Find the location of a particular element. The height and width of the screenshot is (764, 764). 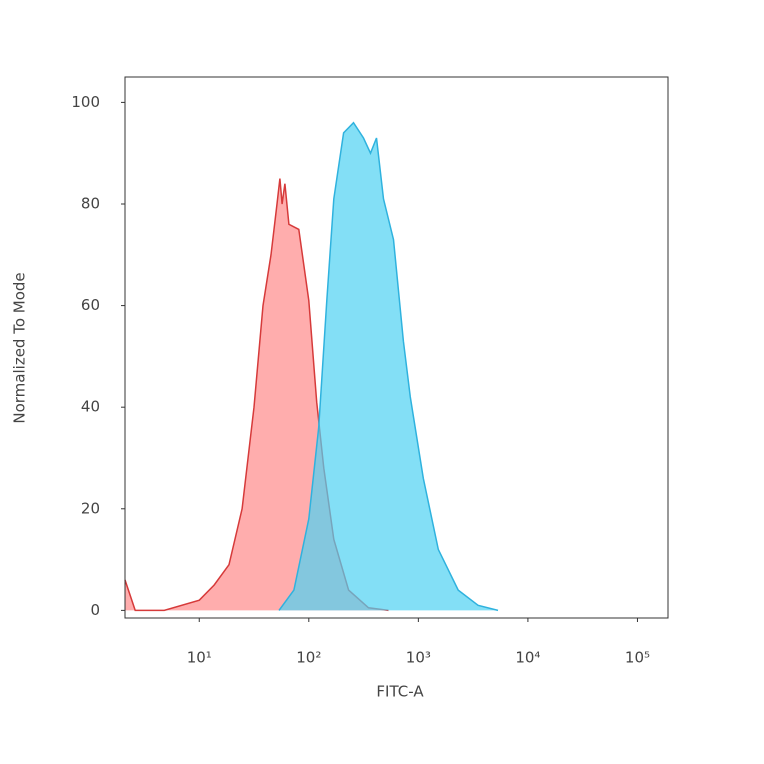

y-tick-label: 100 is located at coordinates (85, 102).